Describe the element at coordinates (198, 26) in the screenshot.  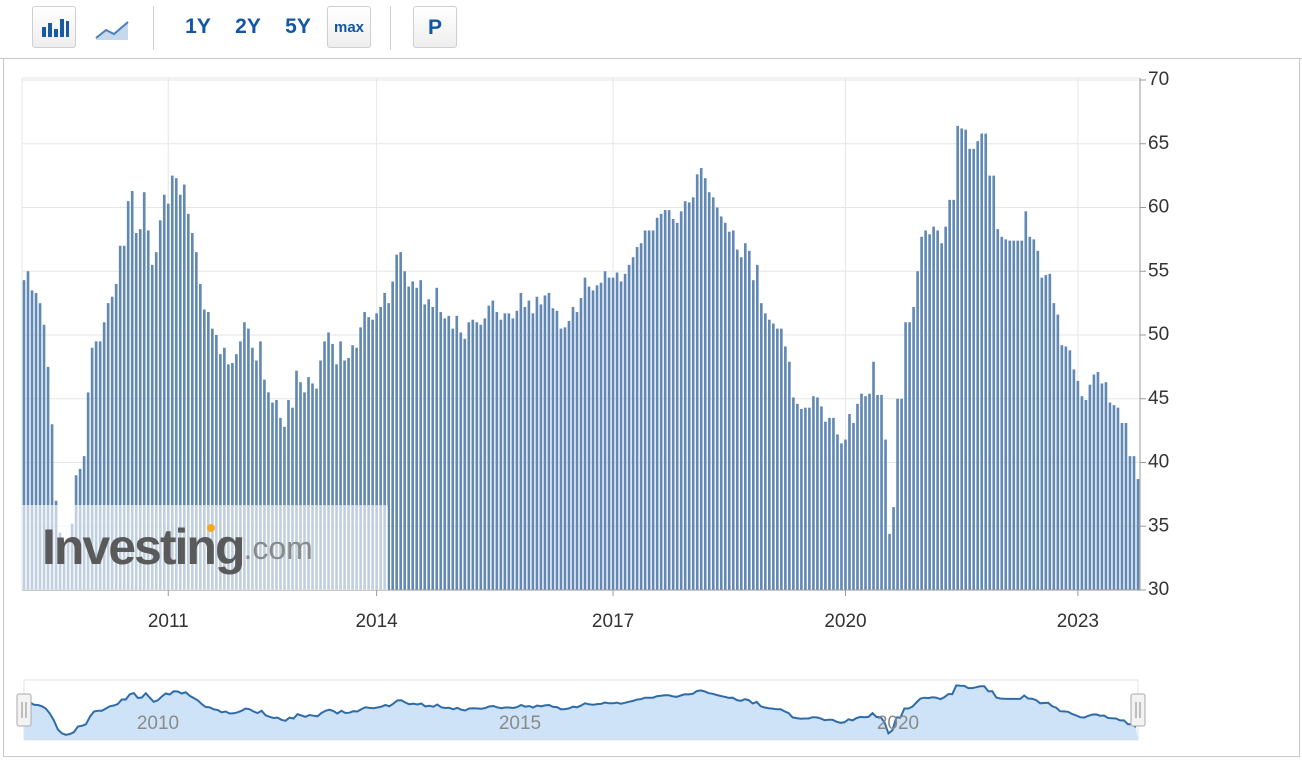
I see `range-button: 1Y` at that location.